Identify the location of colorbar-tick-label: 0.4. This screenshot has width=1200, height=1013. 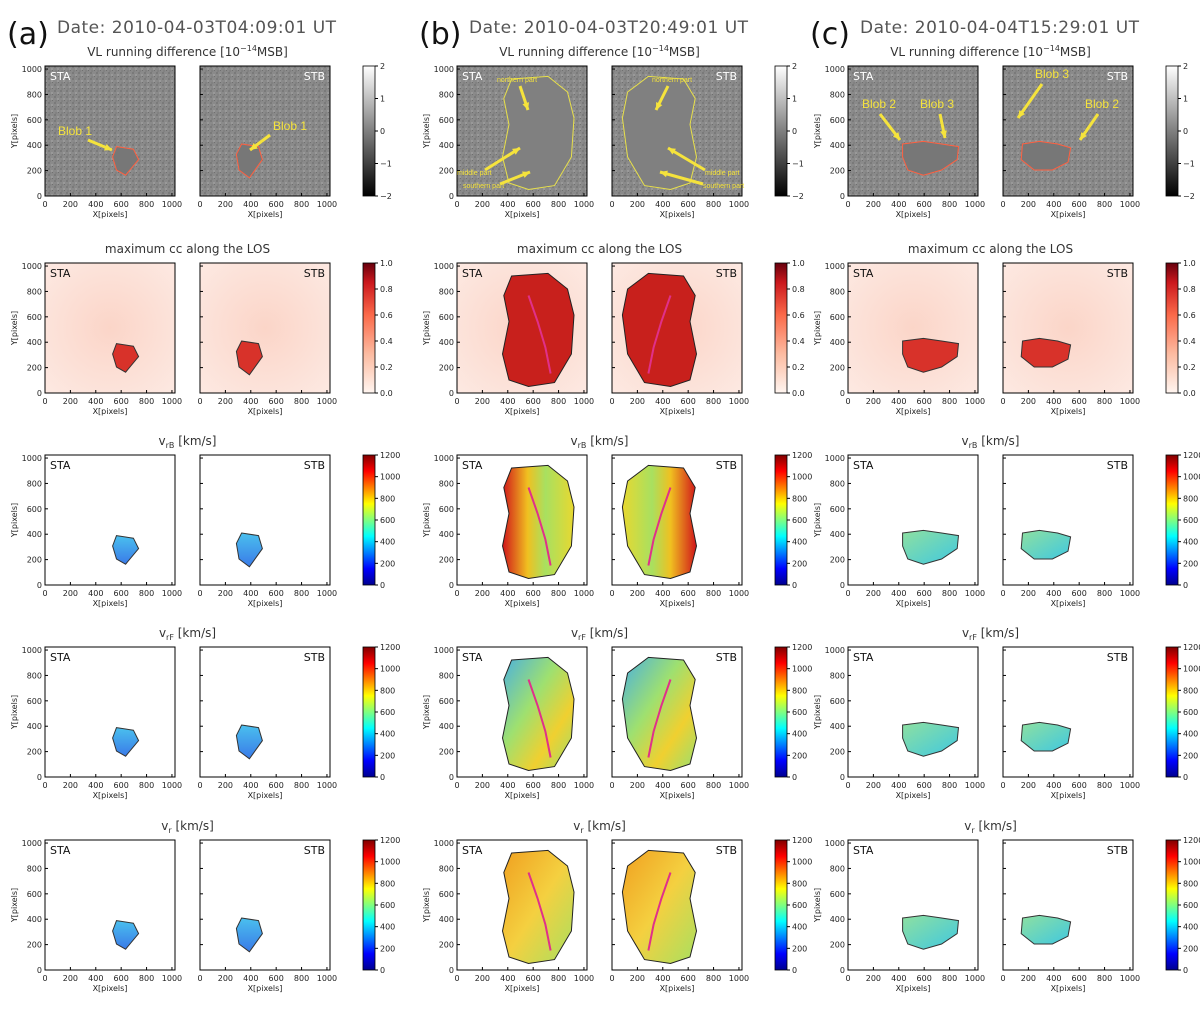
(798, 341).